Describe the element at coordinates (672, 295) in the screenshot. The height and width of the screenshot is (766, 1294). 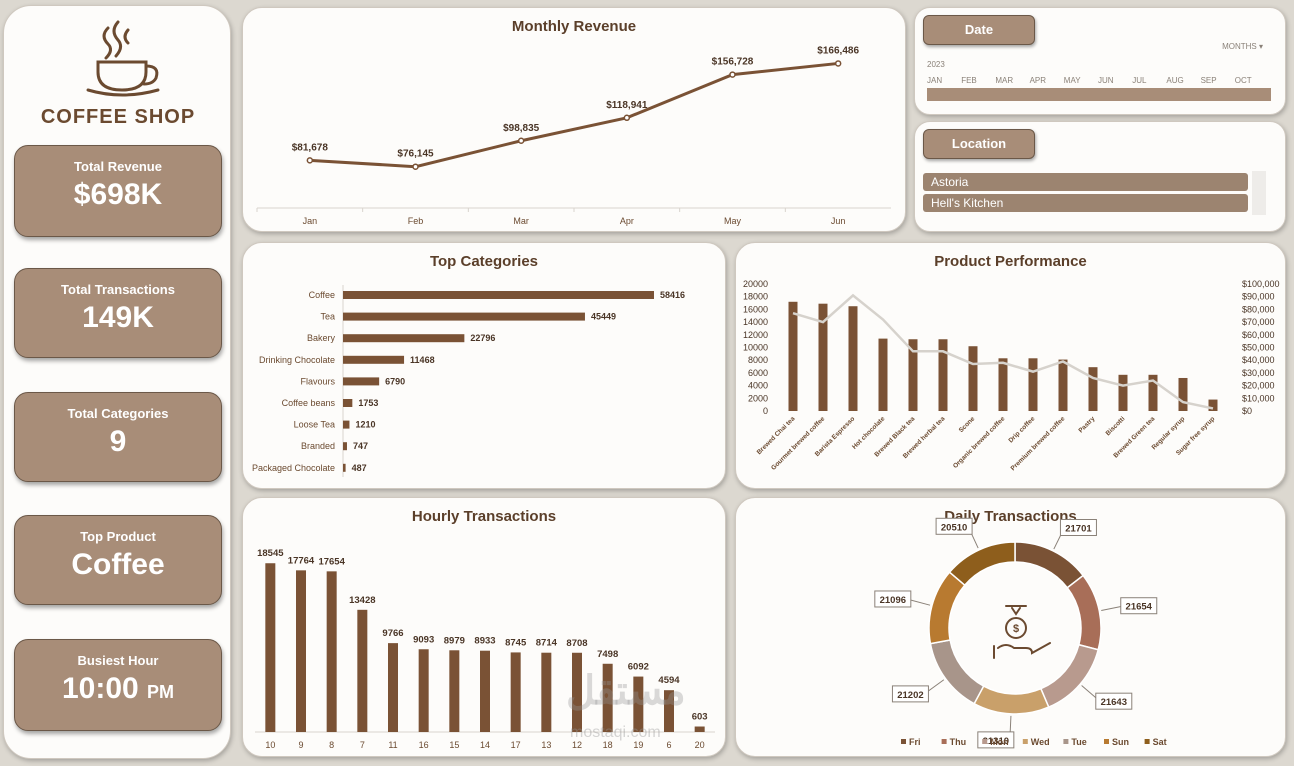
I see `category-data-label: 58416` at that location.